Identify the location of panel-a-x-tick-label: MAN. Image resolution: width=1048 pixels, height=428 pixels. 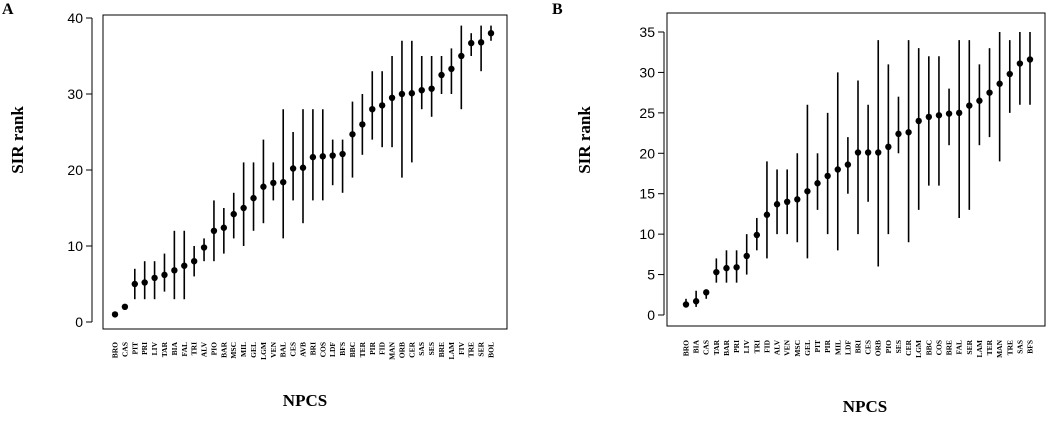
(392, 350).